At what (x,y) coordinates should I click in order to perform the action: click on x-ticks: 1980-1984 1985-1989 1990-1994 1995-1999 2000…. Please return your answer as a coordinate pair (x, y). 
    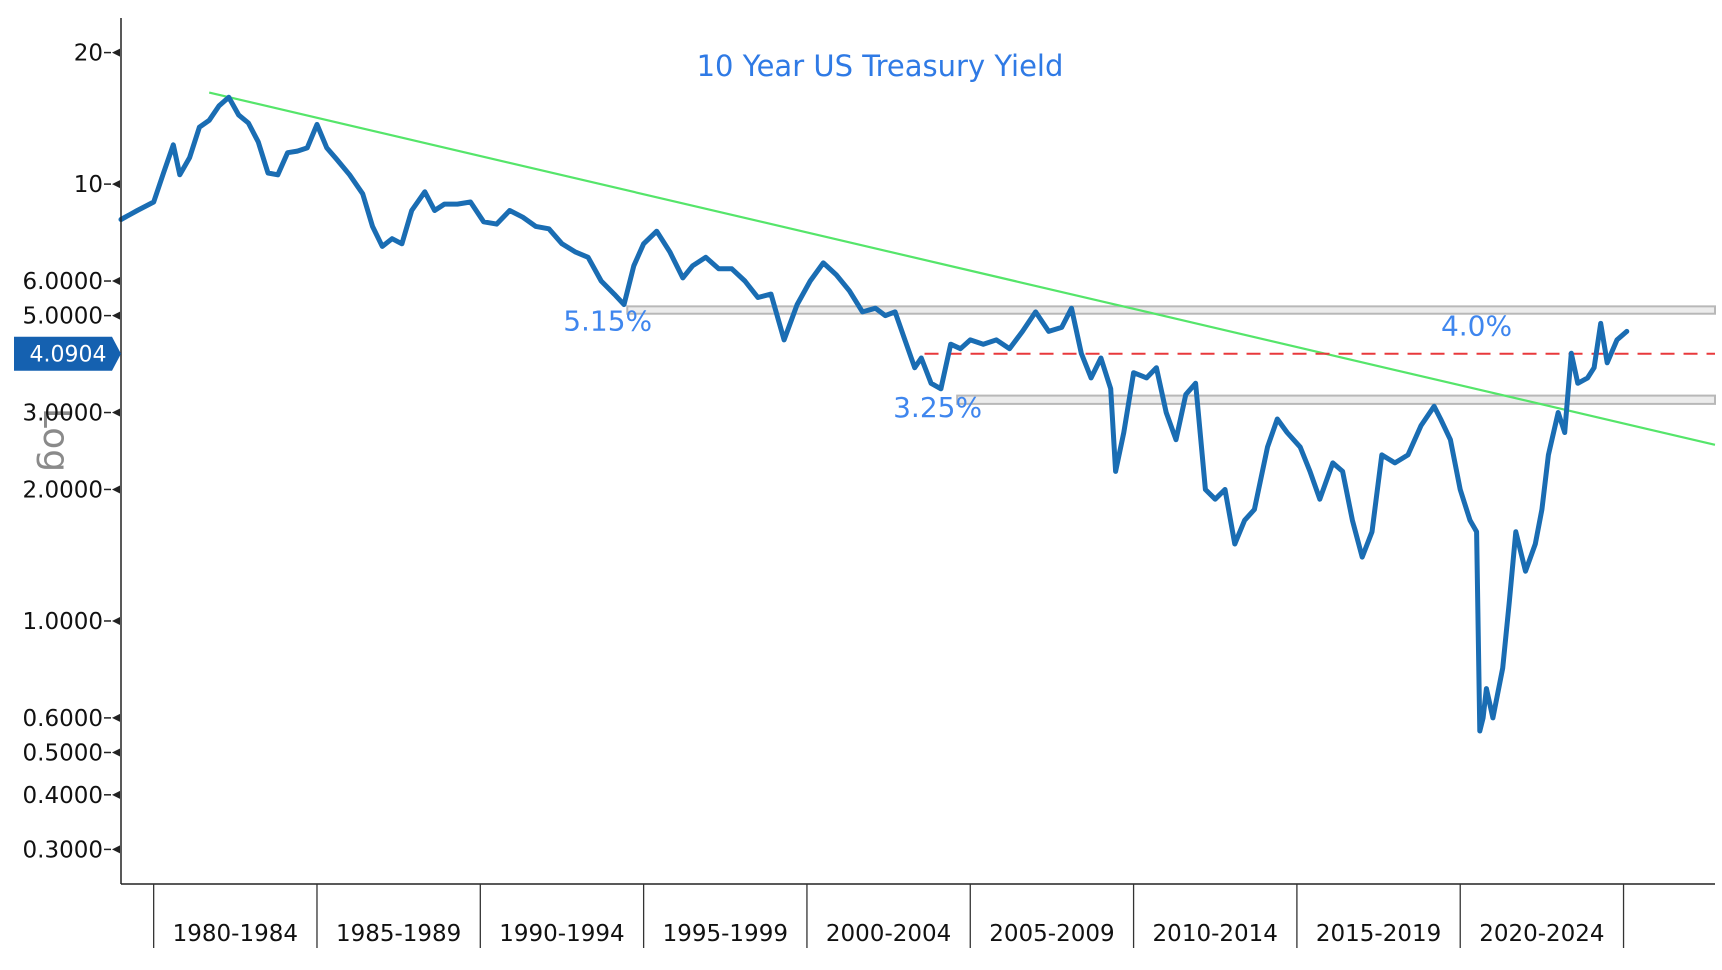
    Looking at the image, I should click on (889, 916).